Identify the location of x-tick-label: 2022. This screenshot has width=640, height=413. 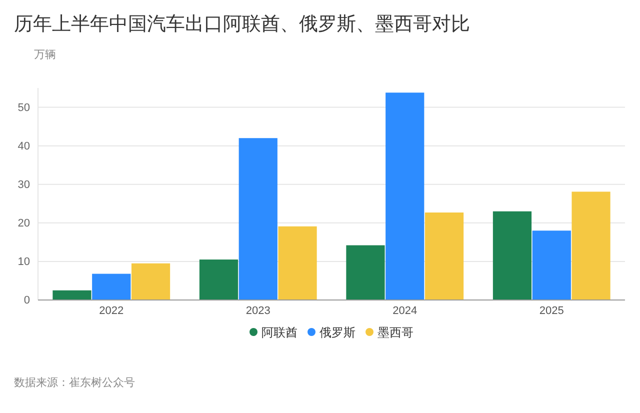
(111, 310).